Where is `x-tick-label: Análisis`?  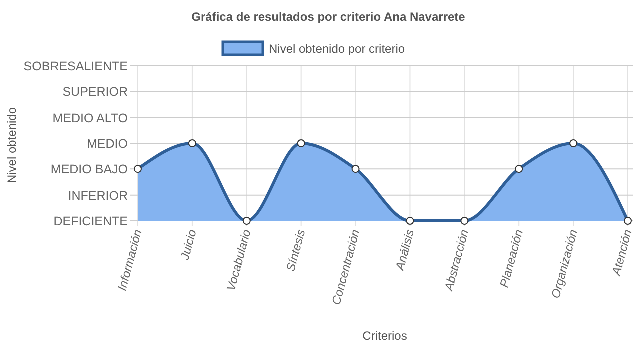
x-tick-label: Análisis is located at coordinates (405, 250).